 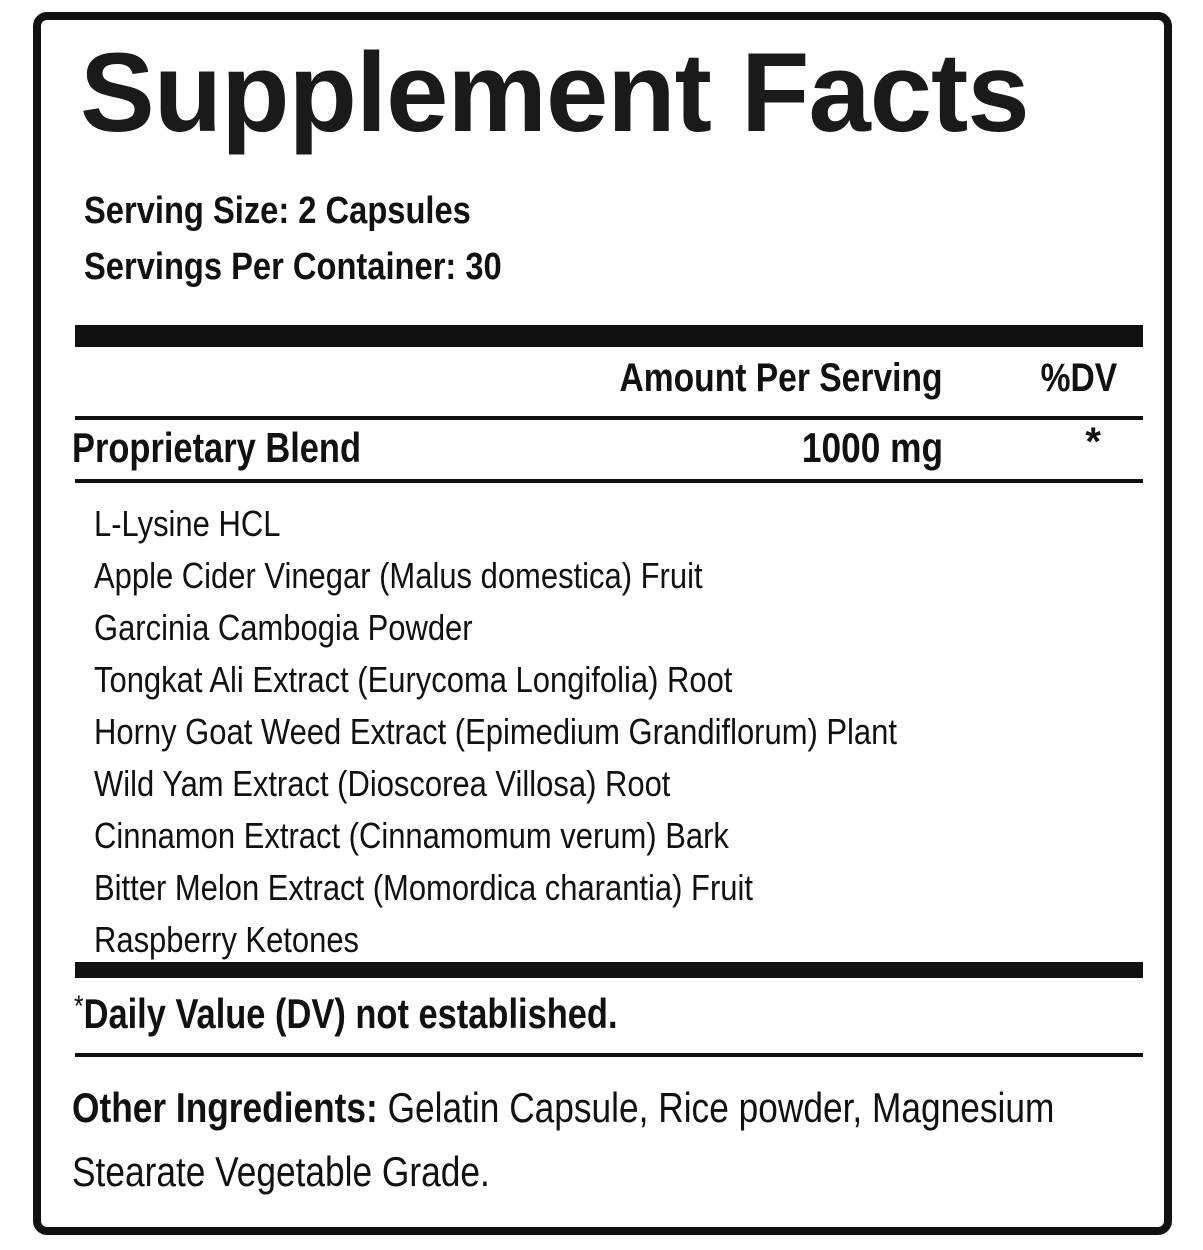 I want to click on ingredient-item: Cinnamon Extract (Cinnamomum verum) Bark, so click(x=411, y=835).